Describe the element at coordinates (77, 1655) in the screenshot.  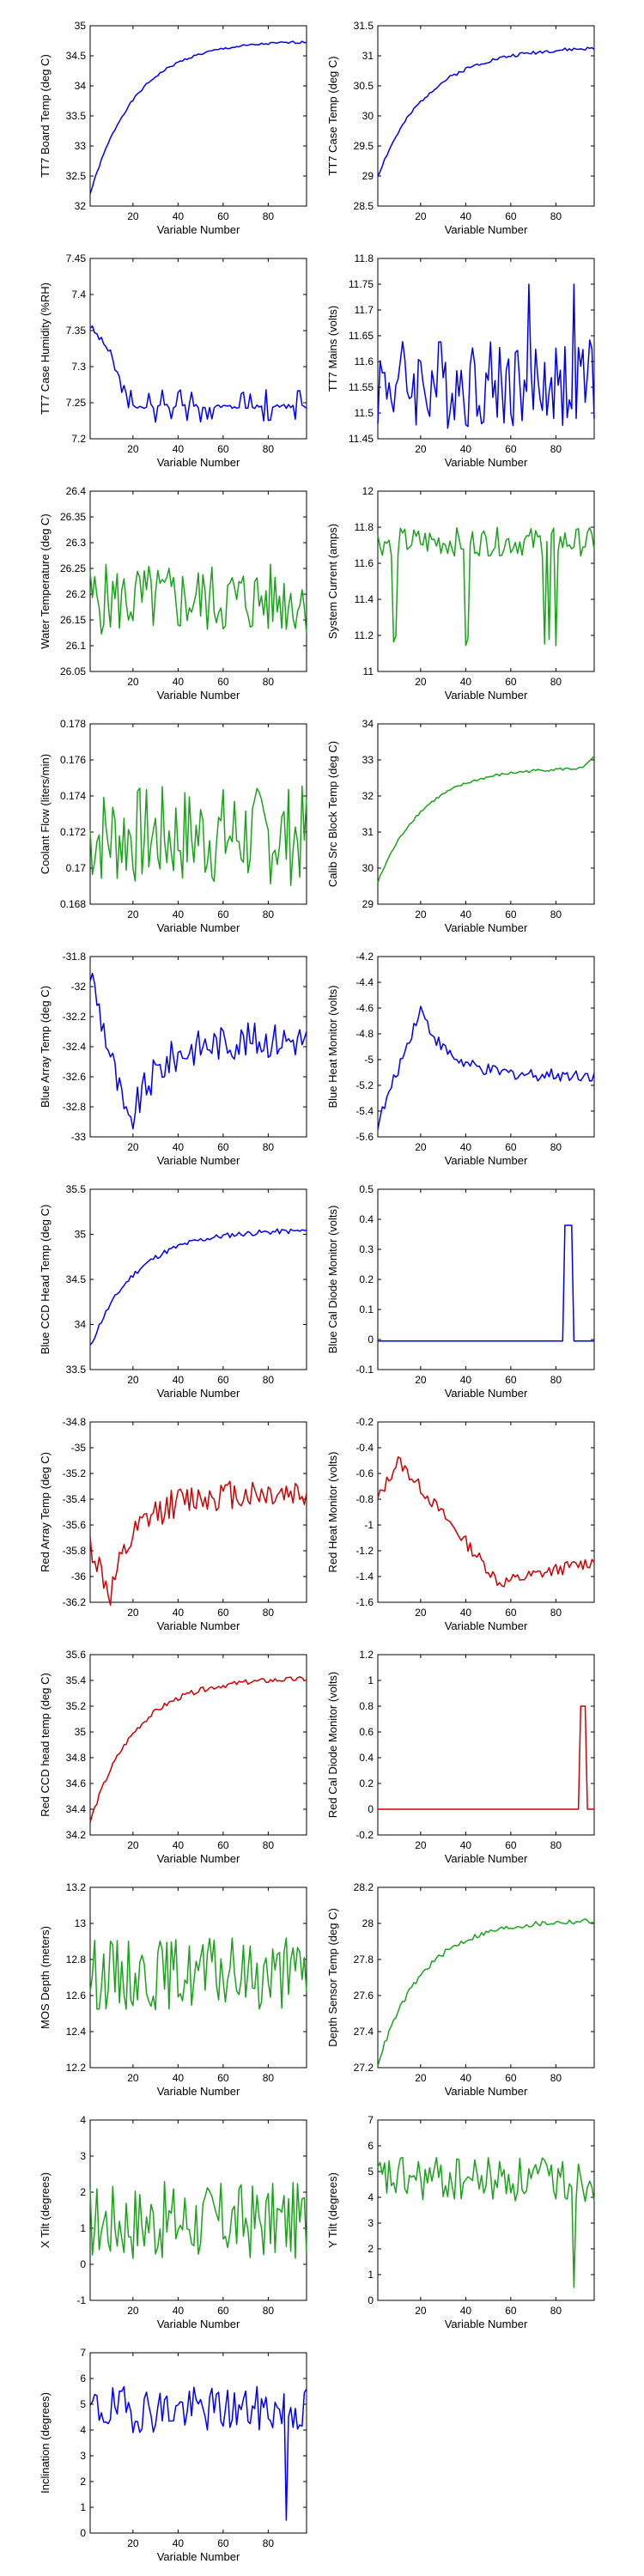
I see `y-tick-label: 35.6` at that location.